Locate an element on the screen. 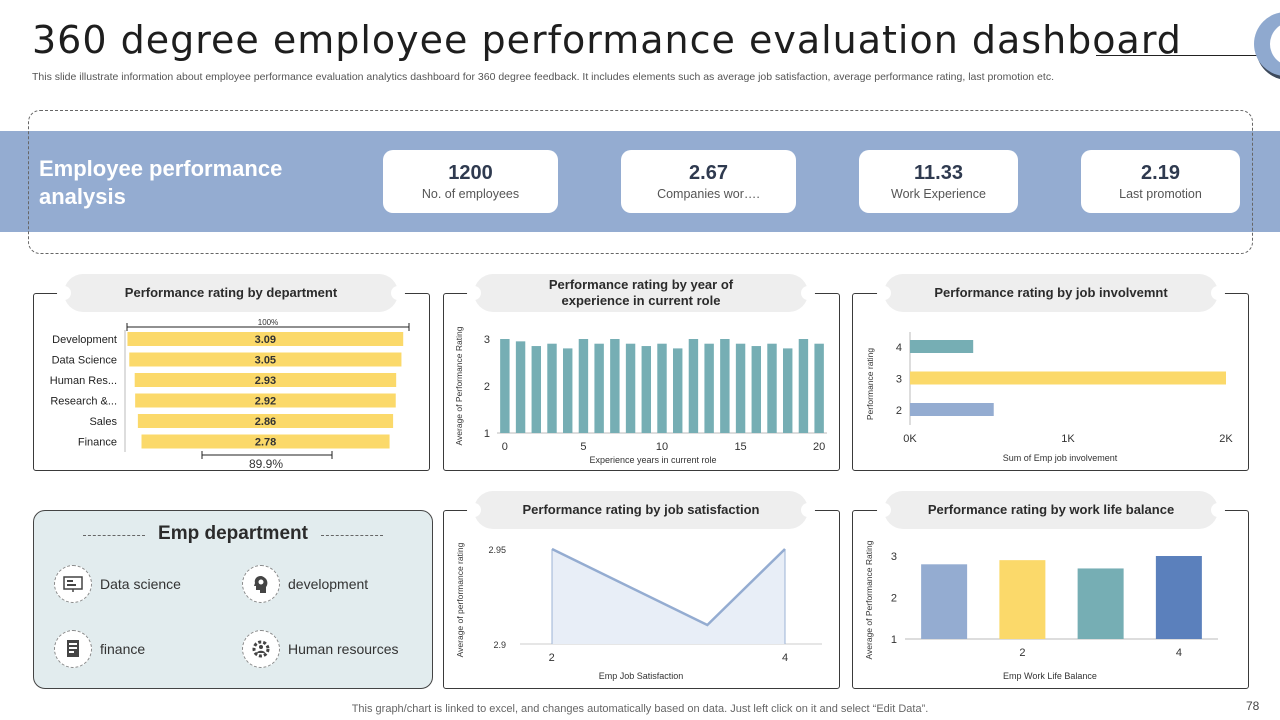 The width and height of the screenshot is (1280, 720). experience-x-tick: 10 is located at coordinates (662, 447).